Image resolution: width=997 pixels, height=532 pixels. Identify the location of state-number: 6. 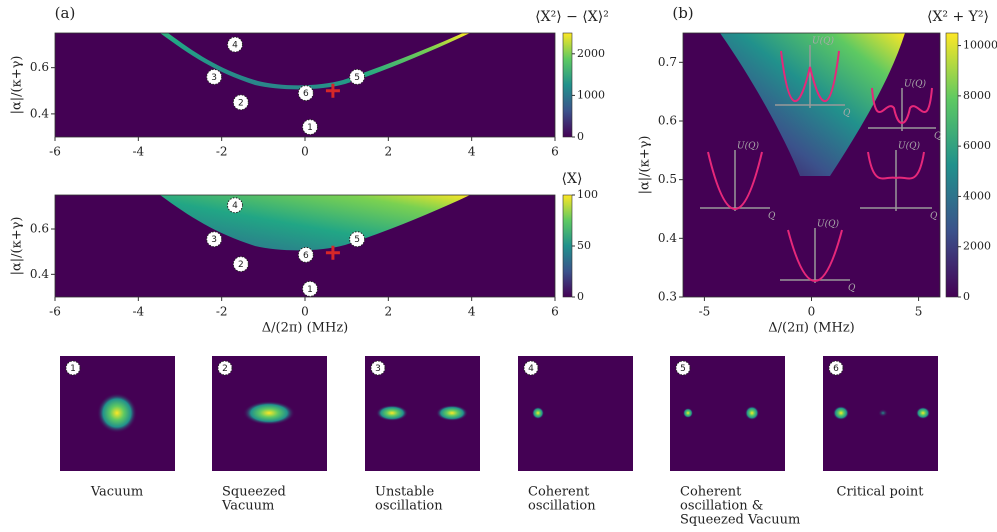
(836, 369).